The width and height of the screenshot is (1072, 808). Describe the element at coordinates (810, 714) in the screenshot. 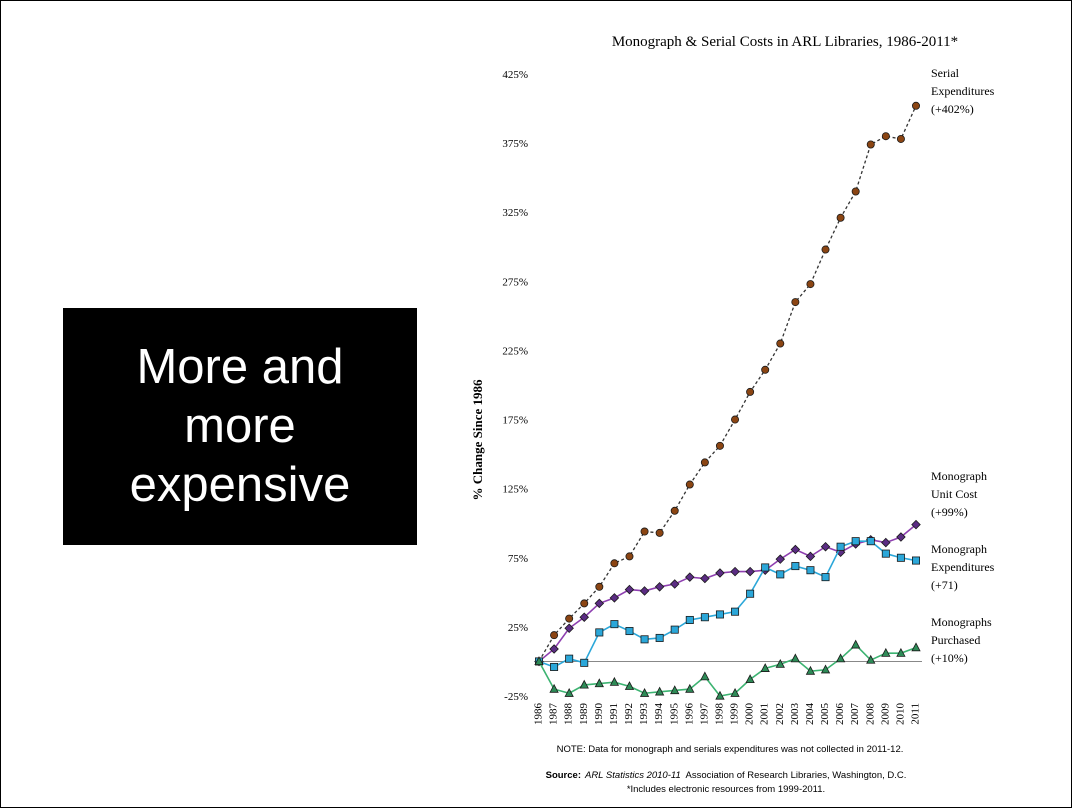

I see `x-tick-label: 2004` at that location.